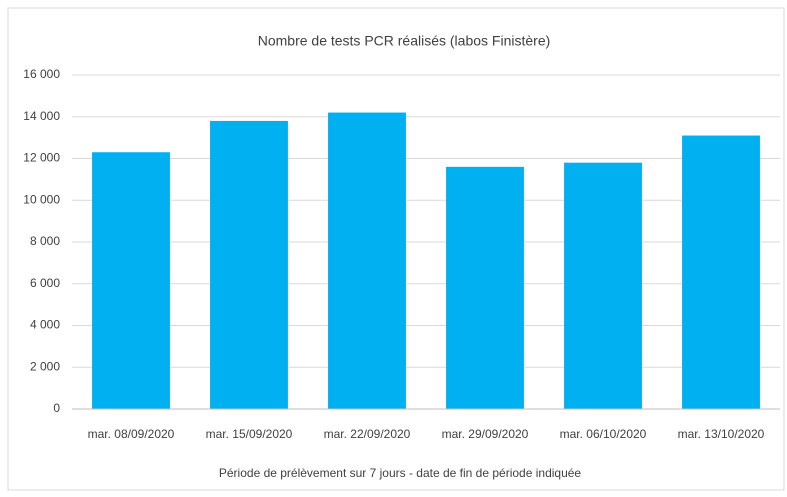 The height and width of the screenshot is (497, 787). Describe the element at coordinates (249, 434) in the screenshot. I see `x-tick-label: mar. 15/09/2020` at that location.